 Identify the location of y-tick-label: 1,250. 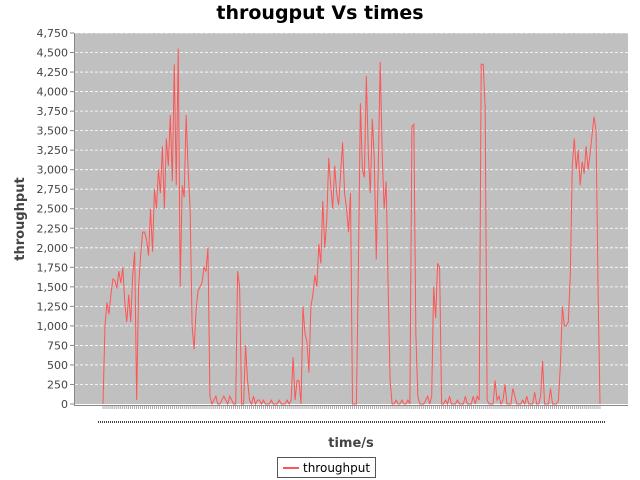
(53, 306).